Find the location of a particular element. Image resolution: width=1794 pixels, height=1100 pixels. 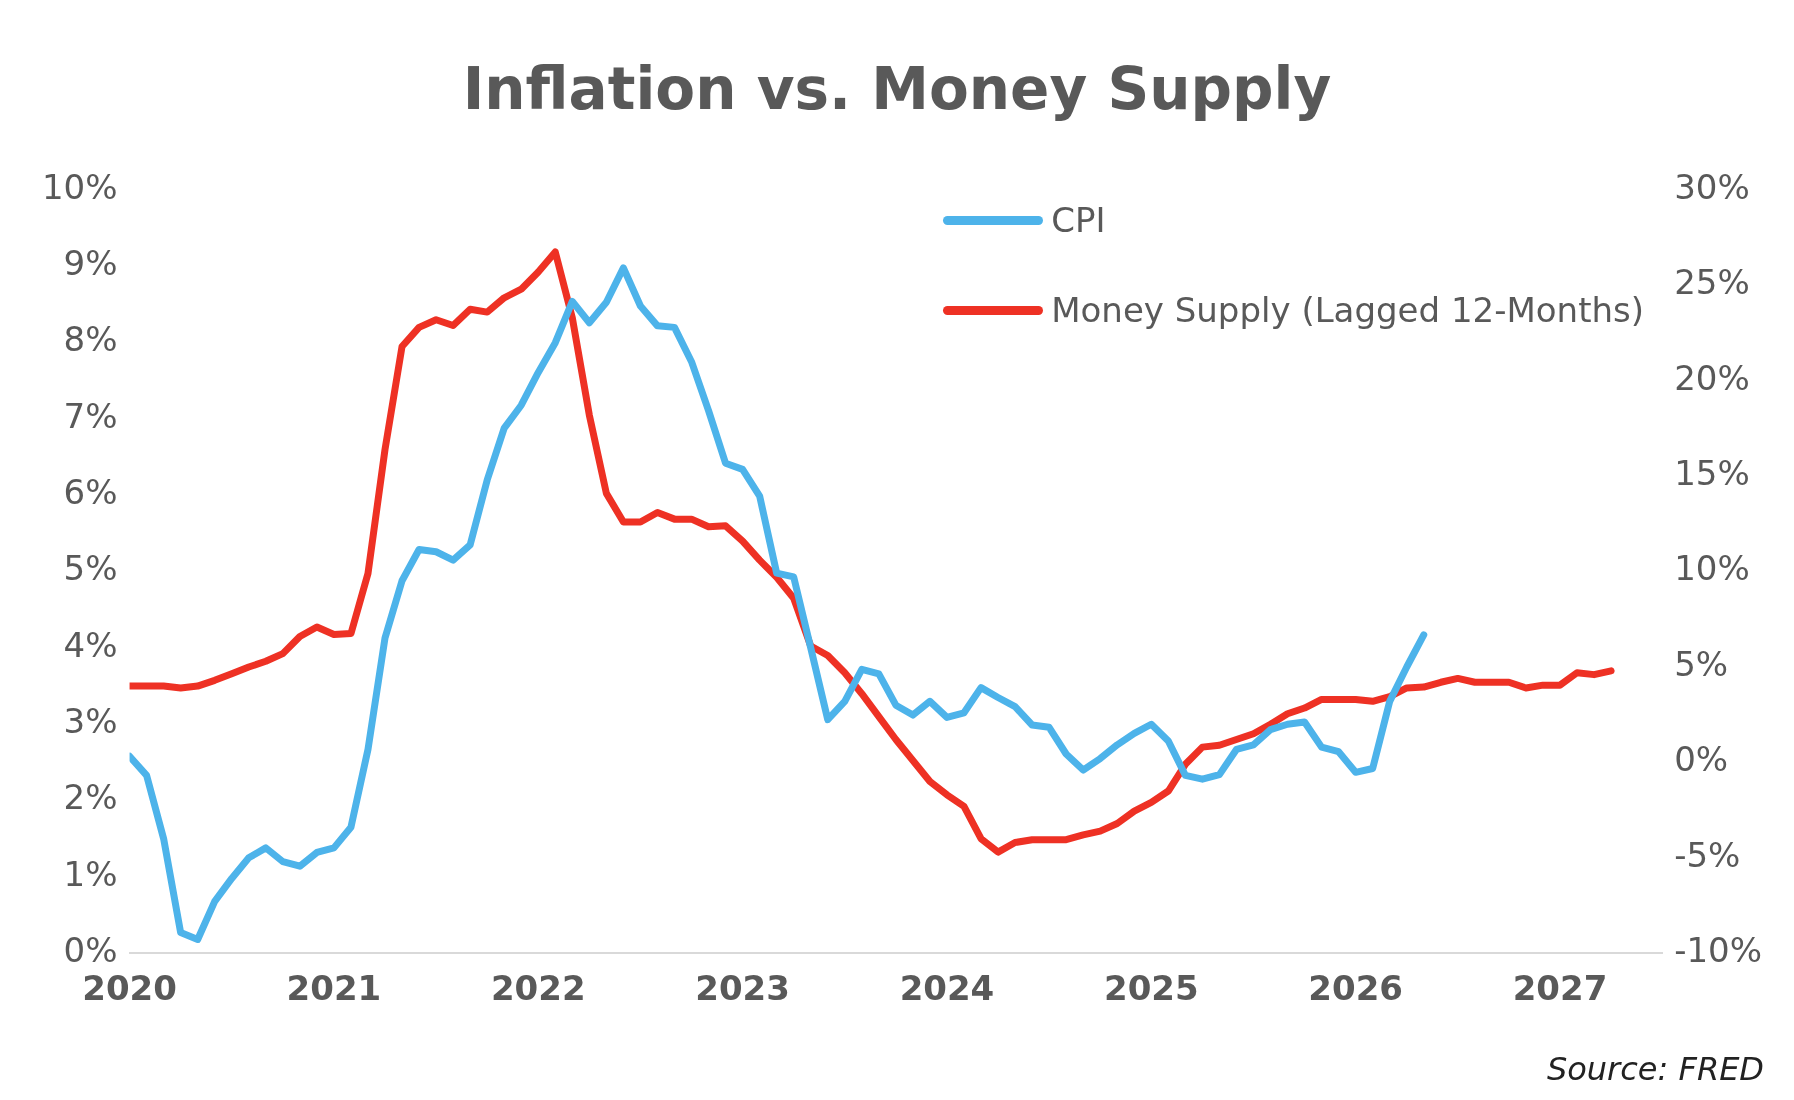

y-tick-label: 1% is located at coordinates (90, 873).